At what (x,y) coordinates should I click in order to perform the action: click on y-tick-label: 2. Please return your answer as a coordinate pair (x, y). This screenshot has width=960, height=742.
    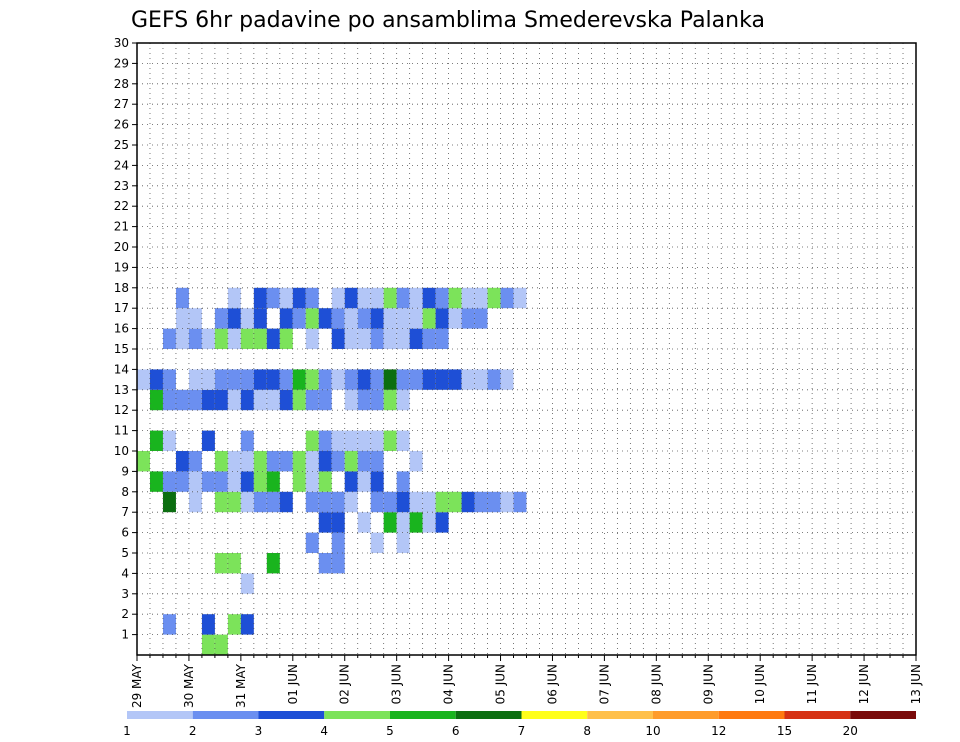
    Looking at the image, I should click on (125, 614).